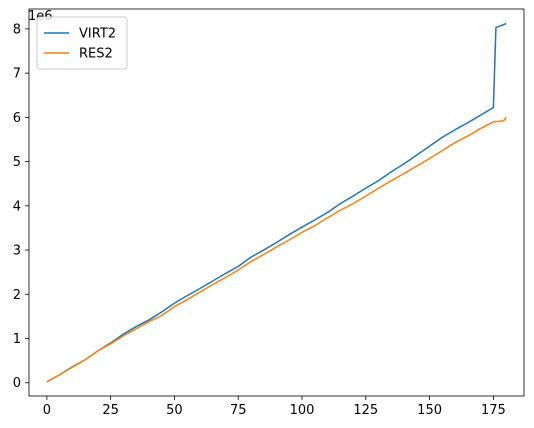 The image size is (534, 428). I want to click on y-tick-label: 7, so click(17, 74).